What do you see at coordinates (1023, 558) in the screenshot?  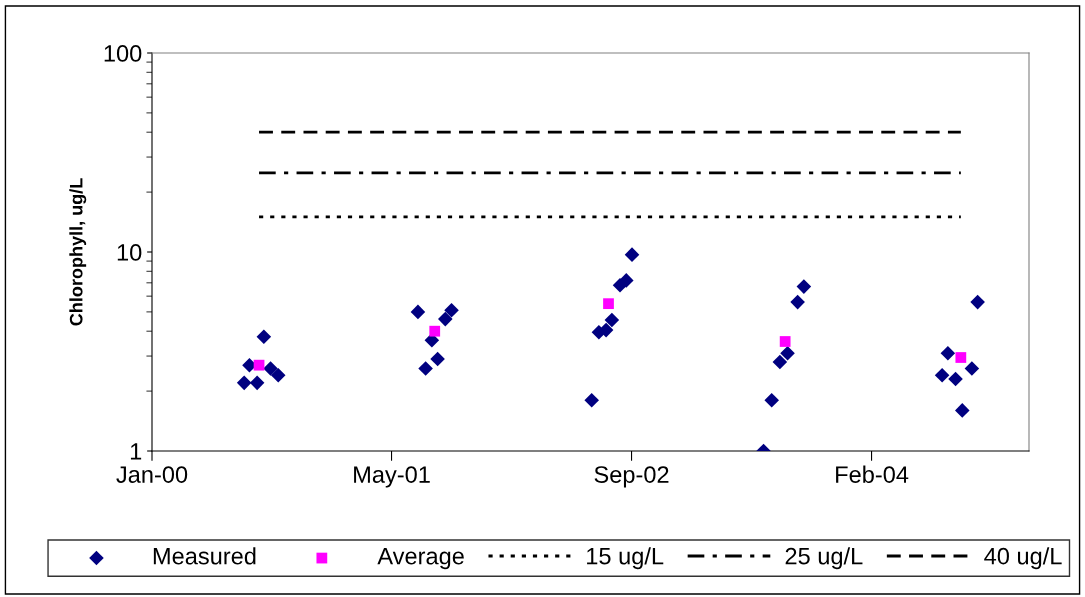 I see `legend-label: 40 ug/L` at bounding box center [1023, 558].